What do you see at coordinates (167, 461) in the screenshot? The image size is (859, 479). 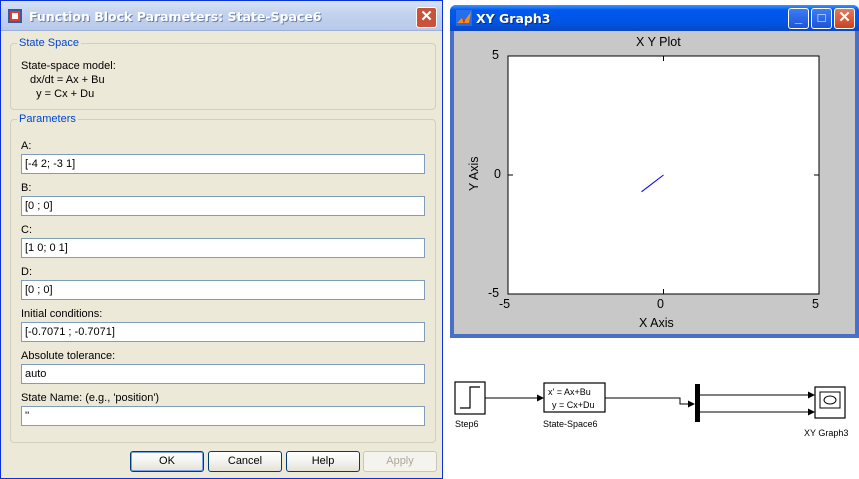 I see `ok-button: OK` at bounding box center [167, 461].